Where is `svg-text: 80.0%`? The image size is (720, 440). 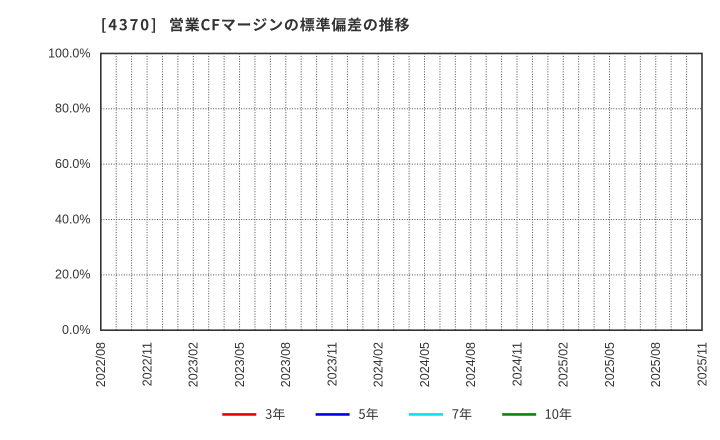
svg-text: 80.0% is located at coordinates (72, 109).